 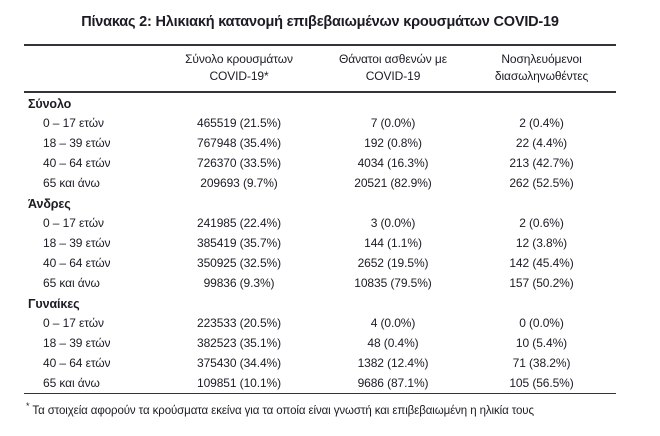 I want to click on intubated-cell: 213 (42.7%), so click(x=541, y=163).